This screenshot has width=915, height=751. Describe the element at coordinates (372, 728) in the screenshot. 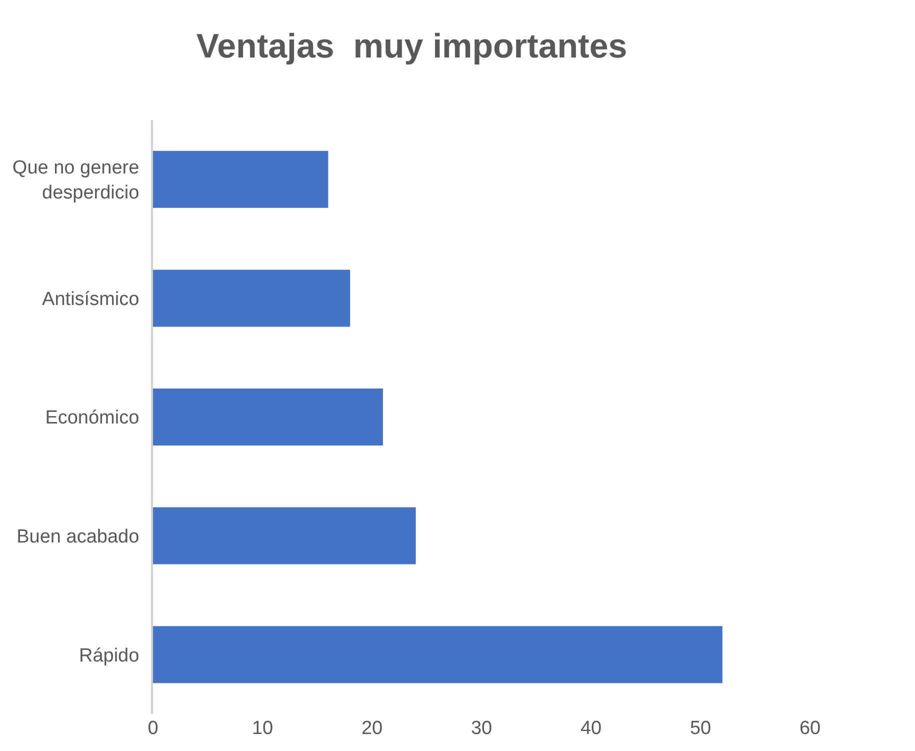

I see `x-tick-label: 20` at that location.